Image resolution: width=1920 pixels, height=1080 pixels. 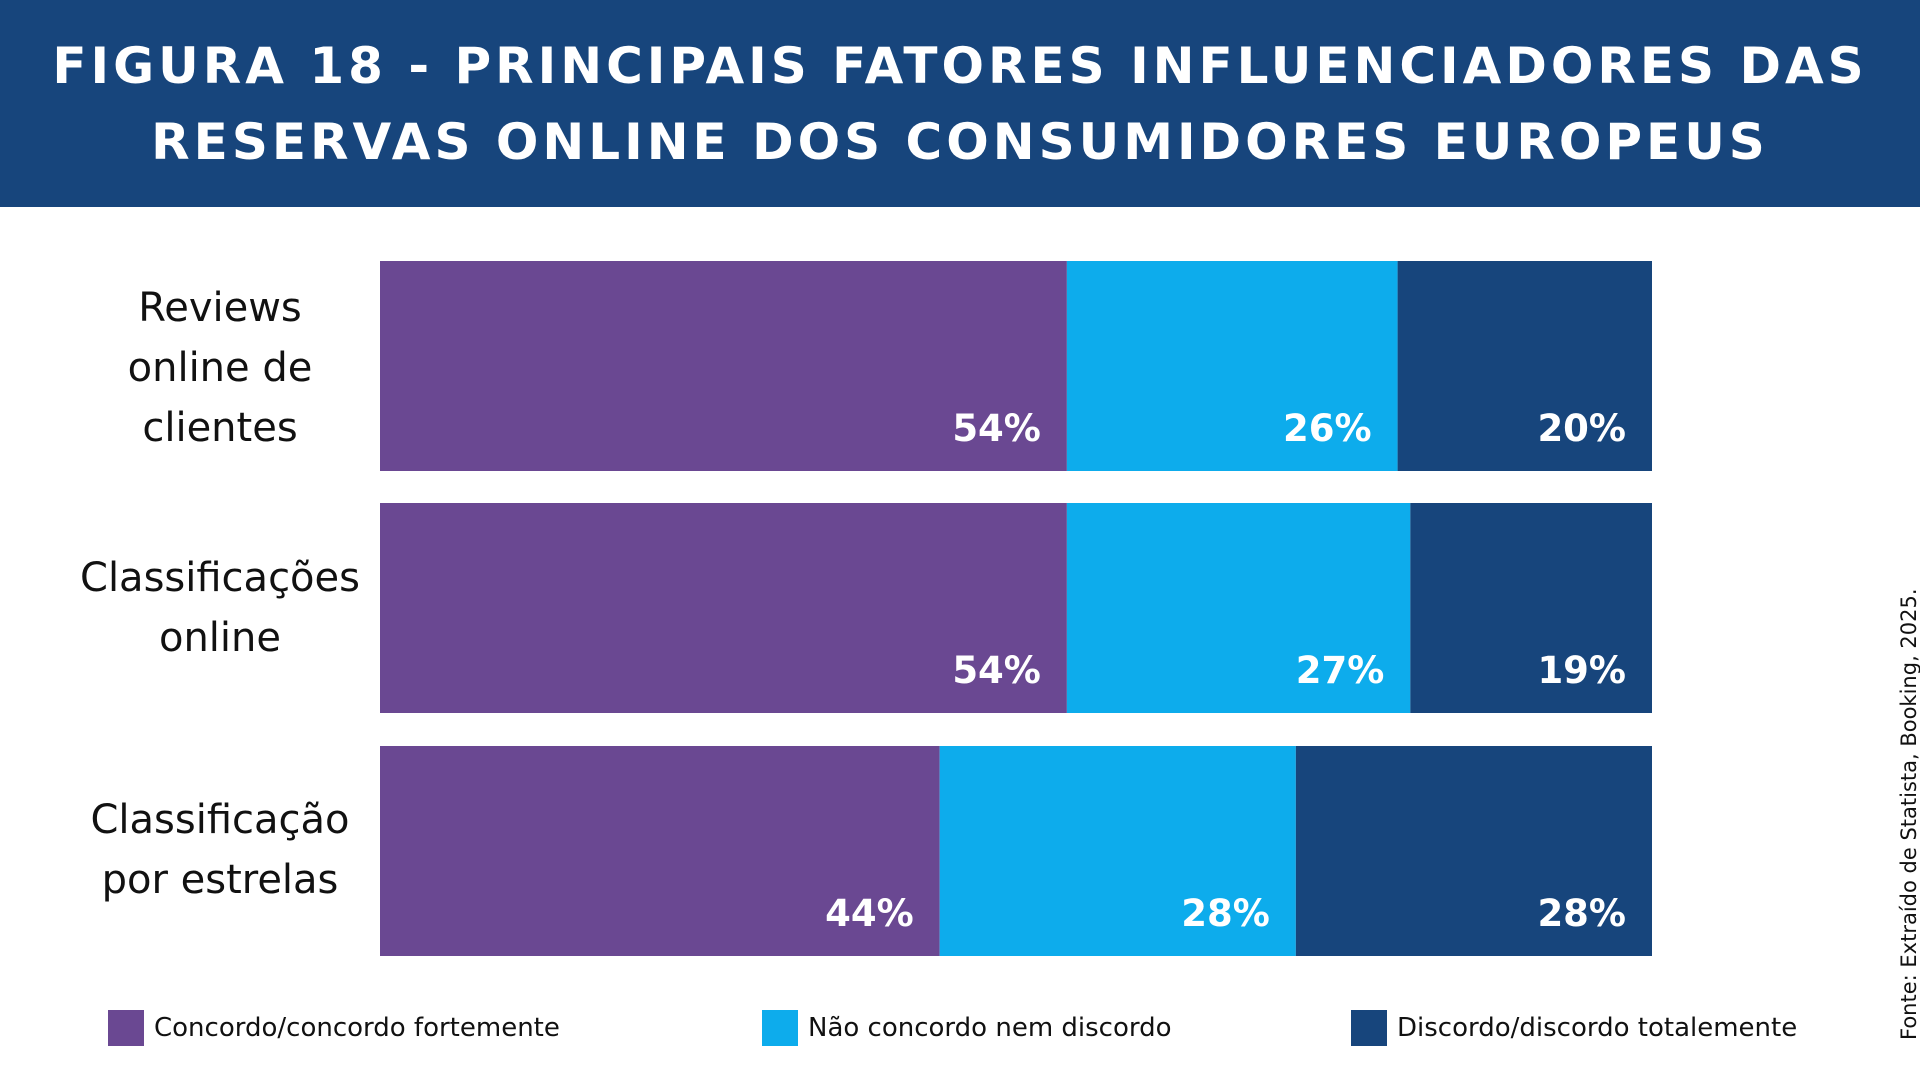 I want to click on bar-reviews-discordo, so click(x=1524, y=366).